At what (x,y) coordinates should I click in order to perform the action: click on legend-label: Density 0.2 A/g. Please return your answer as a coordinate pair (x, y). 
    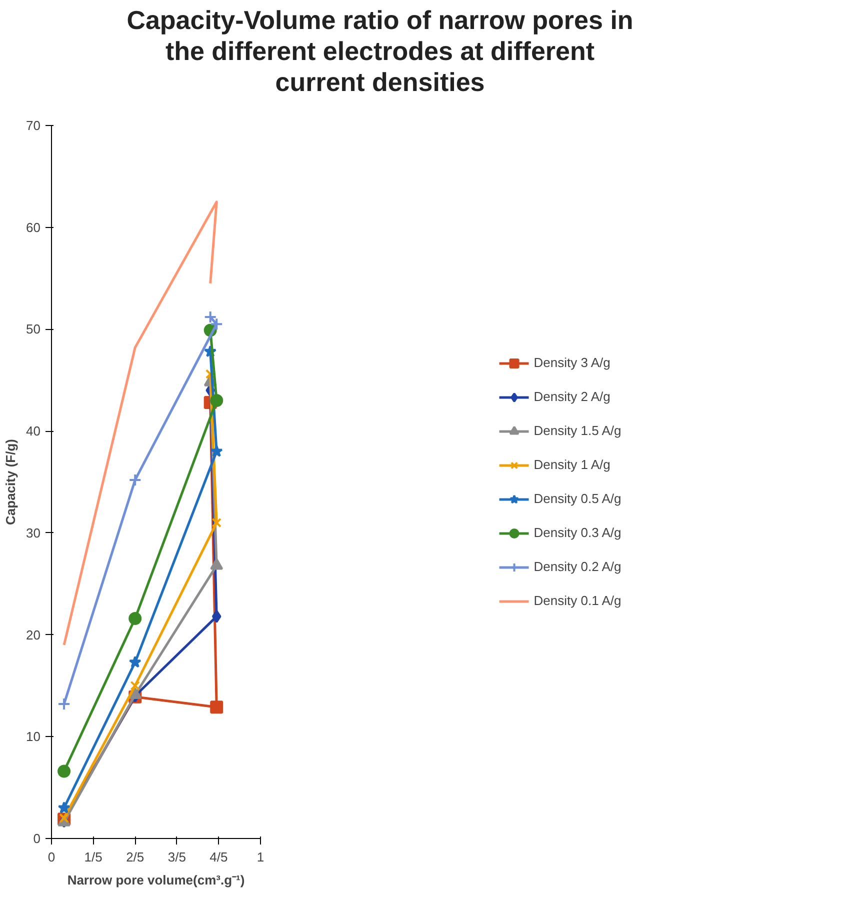
    Looking at the image, I should click on (578, 566).